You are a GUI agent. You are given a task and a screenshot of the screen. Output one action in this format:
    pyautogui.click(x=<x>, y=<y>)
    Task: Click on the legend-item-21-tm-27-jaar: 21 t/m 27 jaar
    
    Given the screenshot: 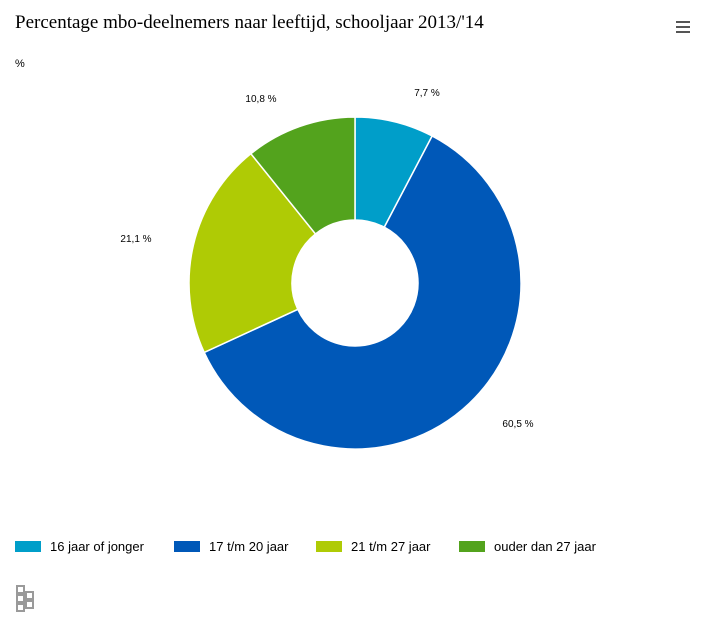 What is the action you would take?
    pyautogui.click(x=387, y=546)
    